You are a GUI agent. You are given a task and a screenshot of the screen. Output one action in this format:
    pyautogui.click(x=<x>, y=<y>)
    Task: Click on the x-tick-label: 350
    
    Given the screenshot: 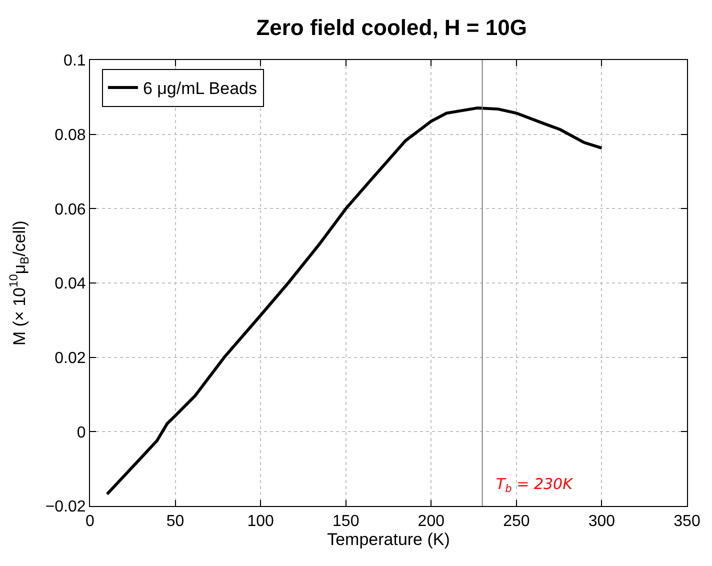 What is the action you would take?
    pyautogui.click(x=687, y=521)
    